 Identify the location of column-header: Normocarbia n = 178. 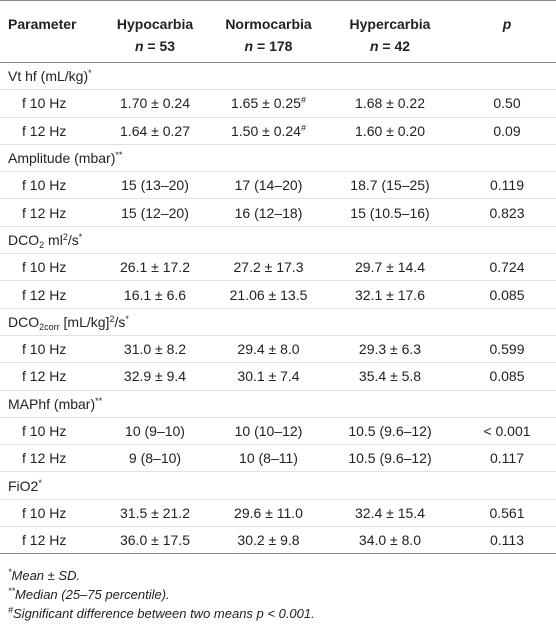
(268, 32).